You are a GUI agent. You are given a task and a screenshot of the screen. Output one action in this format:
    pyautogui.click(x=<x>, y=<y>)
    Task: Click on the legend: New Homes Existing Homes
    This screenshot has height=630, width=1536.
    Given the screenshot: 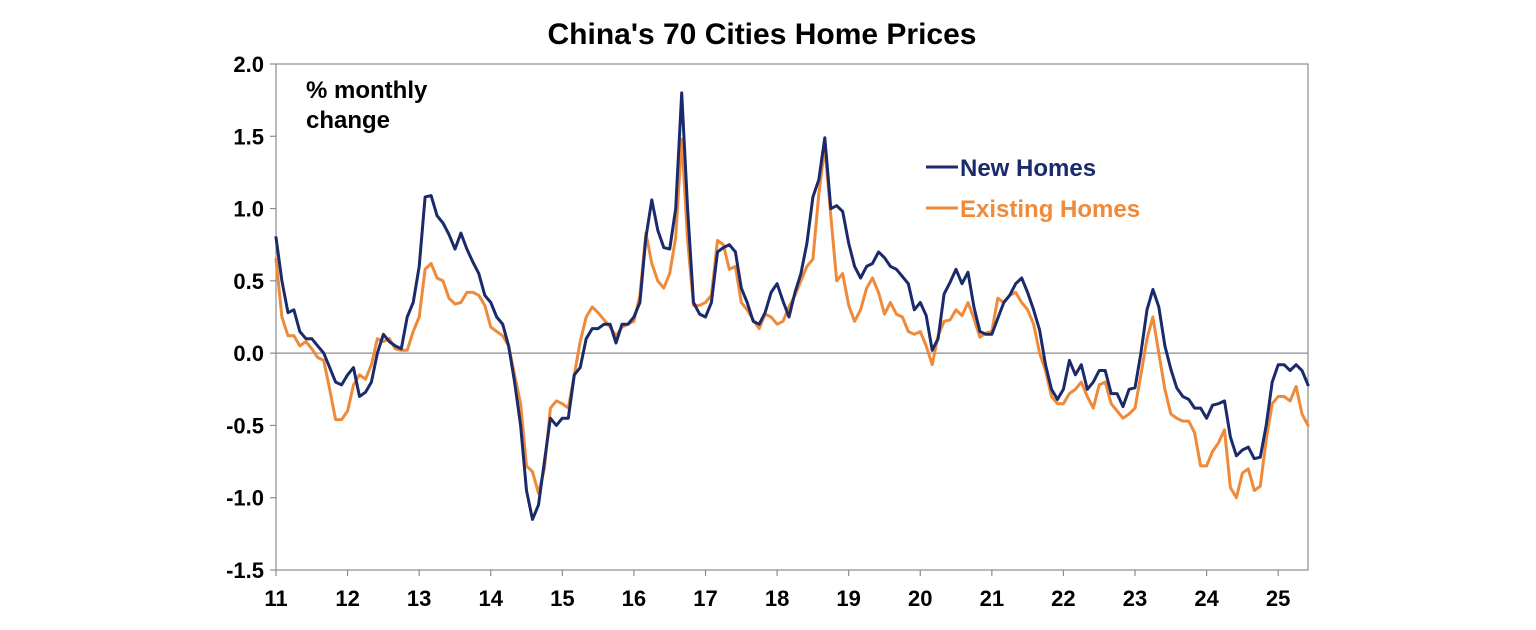 What is the action you would take?
    pyautogui.click(x=1033, y=189)
    